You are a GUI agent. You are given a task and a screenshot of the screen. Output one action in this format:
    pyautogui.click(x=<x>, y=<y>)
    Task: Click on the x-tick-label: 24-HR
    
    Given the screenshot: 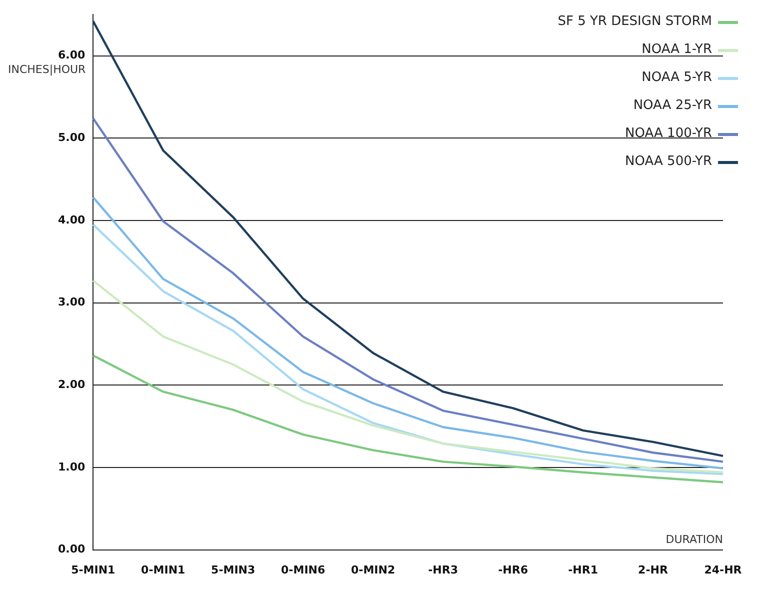 What is the action you would take?
    pyautogui.click(x=723, y=569)
    